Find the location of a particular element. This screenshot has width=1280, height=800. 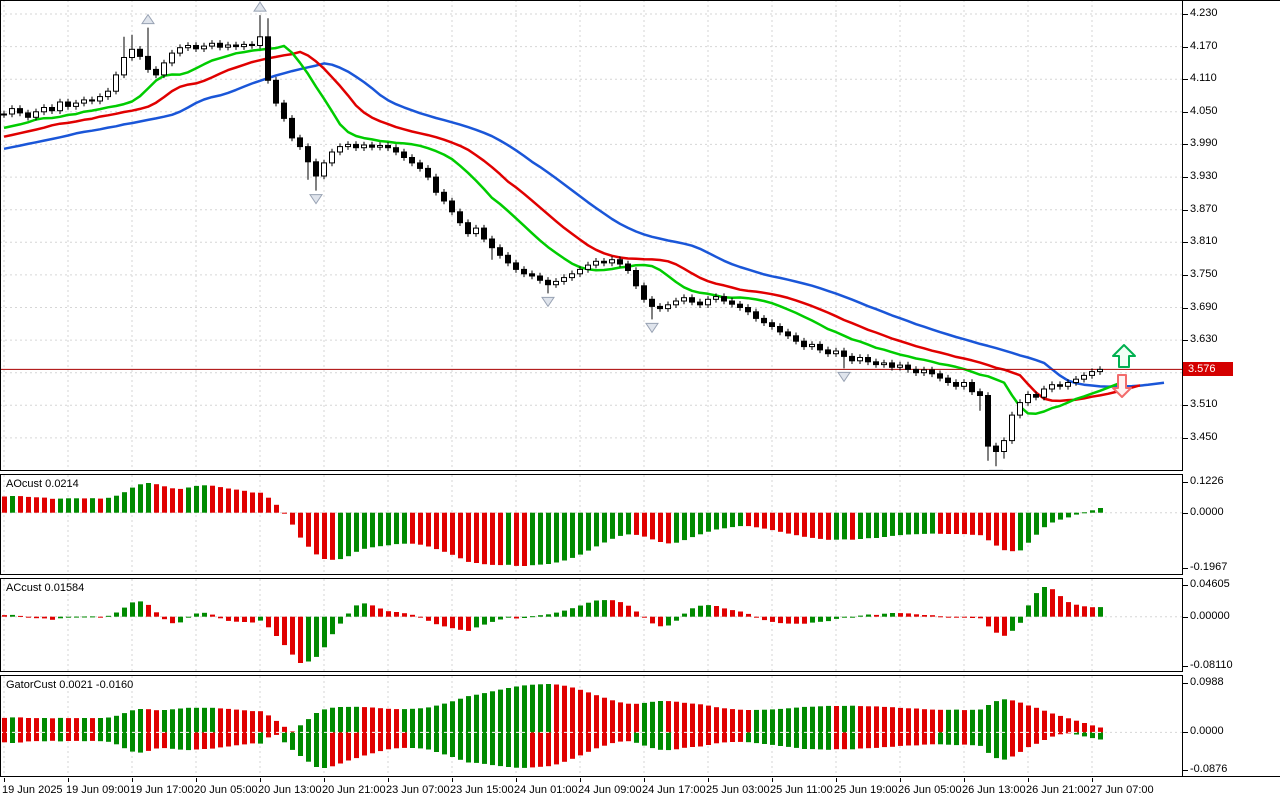

time-tick-label: 25 Jun 19:00 is located at coordinates (866, 790).